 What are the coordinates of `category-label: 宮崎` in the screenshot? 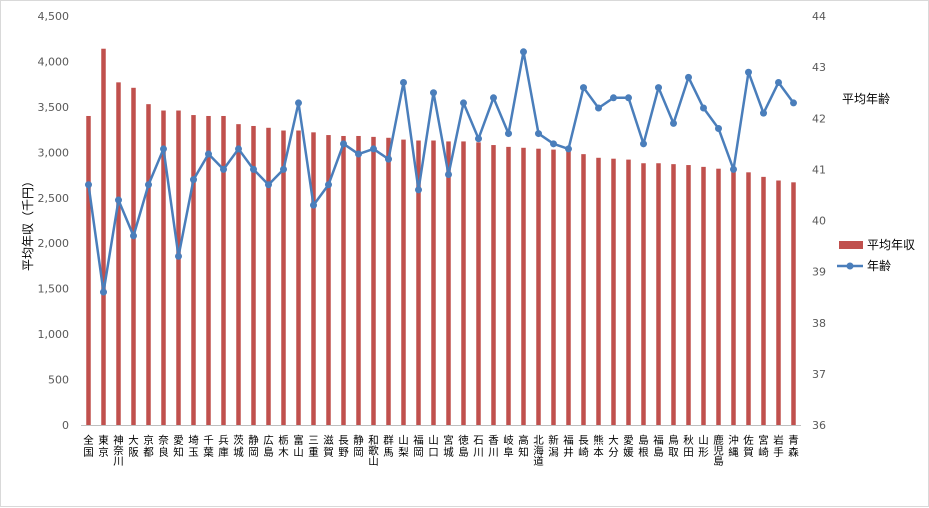 It's located at (763, 445).